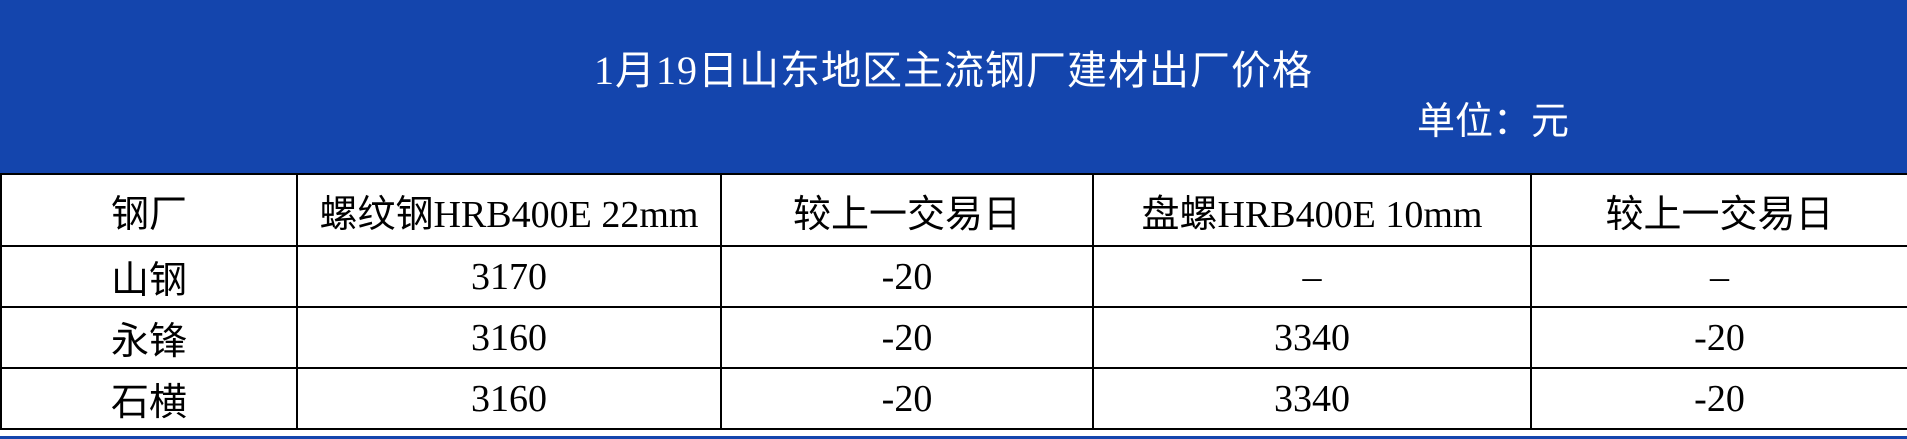  Describe the element at coordinates (149, 210) in the screenshot. I see `column-header-mill: 钢厂` at that location.